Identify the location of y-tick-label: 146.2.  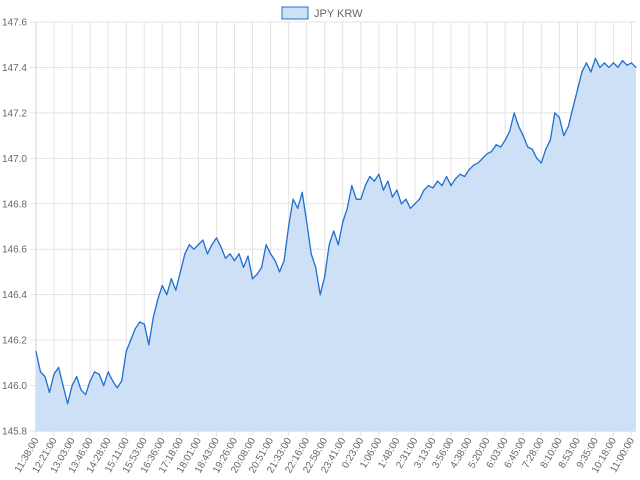
(14, 341).